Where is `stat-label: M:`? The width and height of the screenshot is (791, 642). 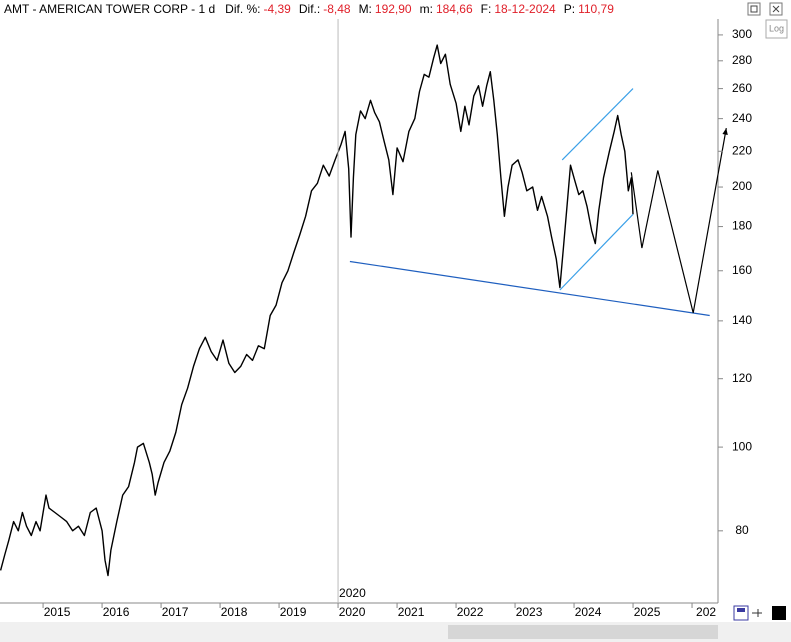 stat-label: M: is located at coordinates (365, 9).